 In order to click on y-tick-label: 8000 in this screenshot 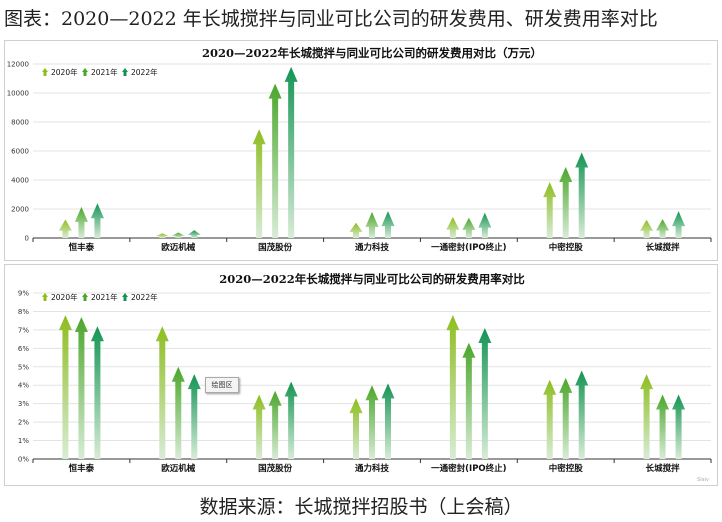, I will do `click(20, 123)`.